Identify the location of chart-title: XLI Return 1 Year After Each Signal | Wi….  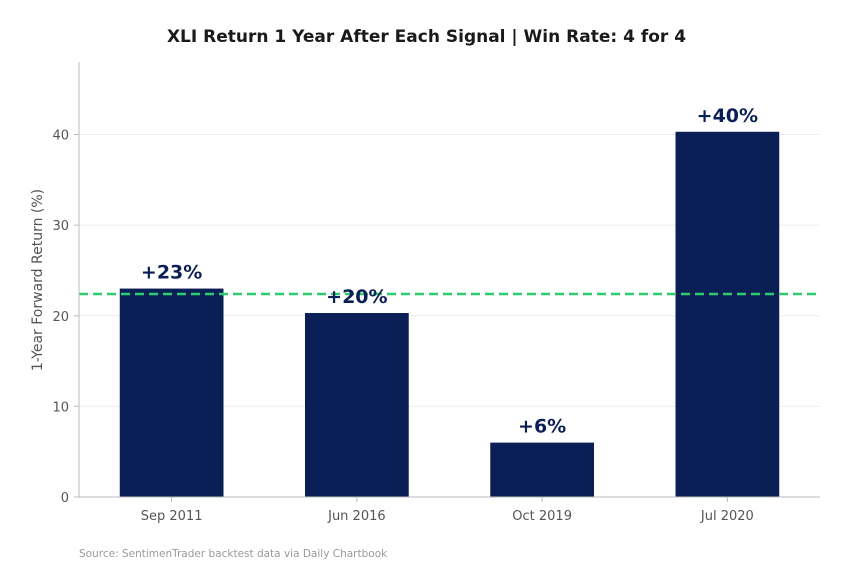
(426, 37).